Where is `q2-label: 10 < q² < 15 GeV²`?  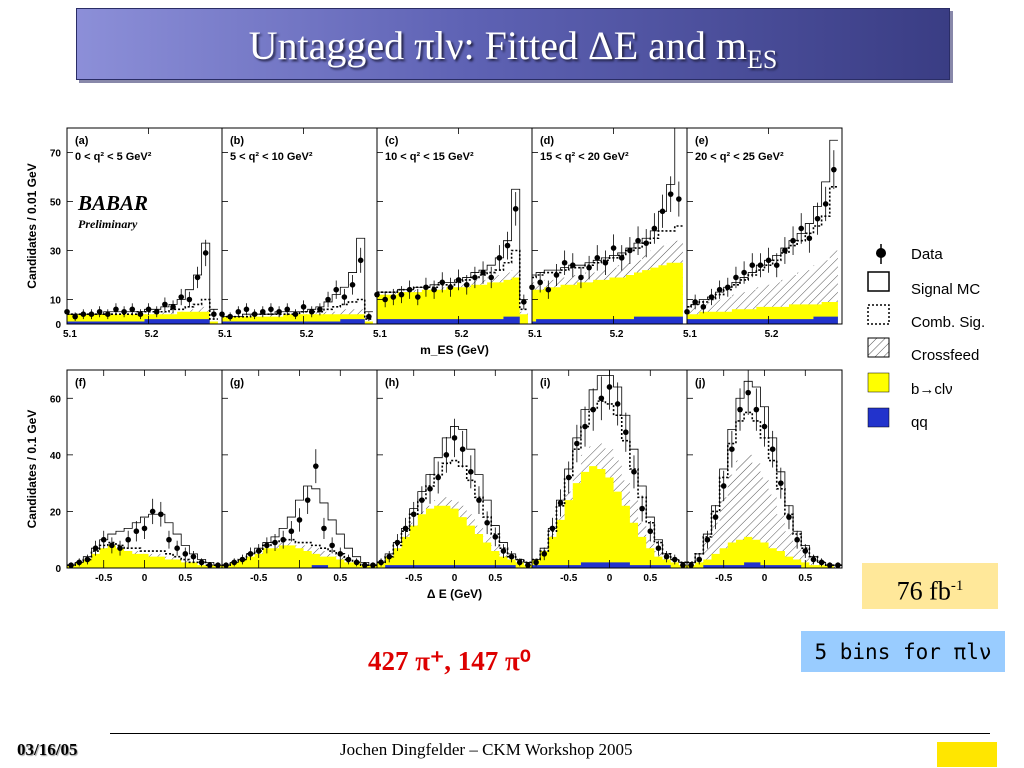
q2-label: 10 < q² < 15 GeV² is located at coordinates (429, 157).